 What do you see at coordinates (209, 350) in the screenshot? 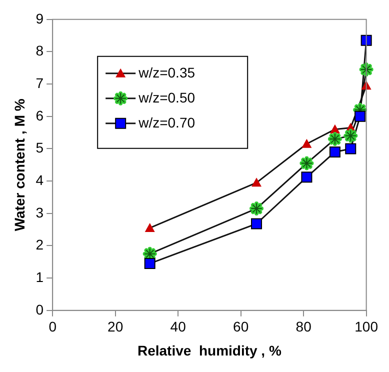
I see `x-axis-title: Relative humidity , %` at bounding box center [209, 350].